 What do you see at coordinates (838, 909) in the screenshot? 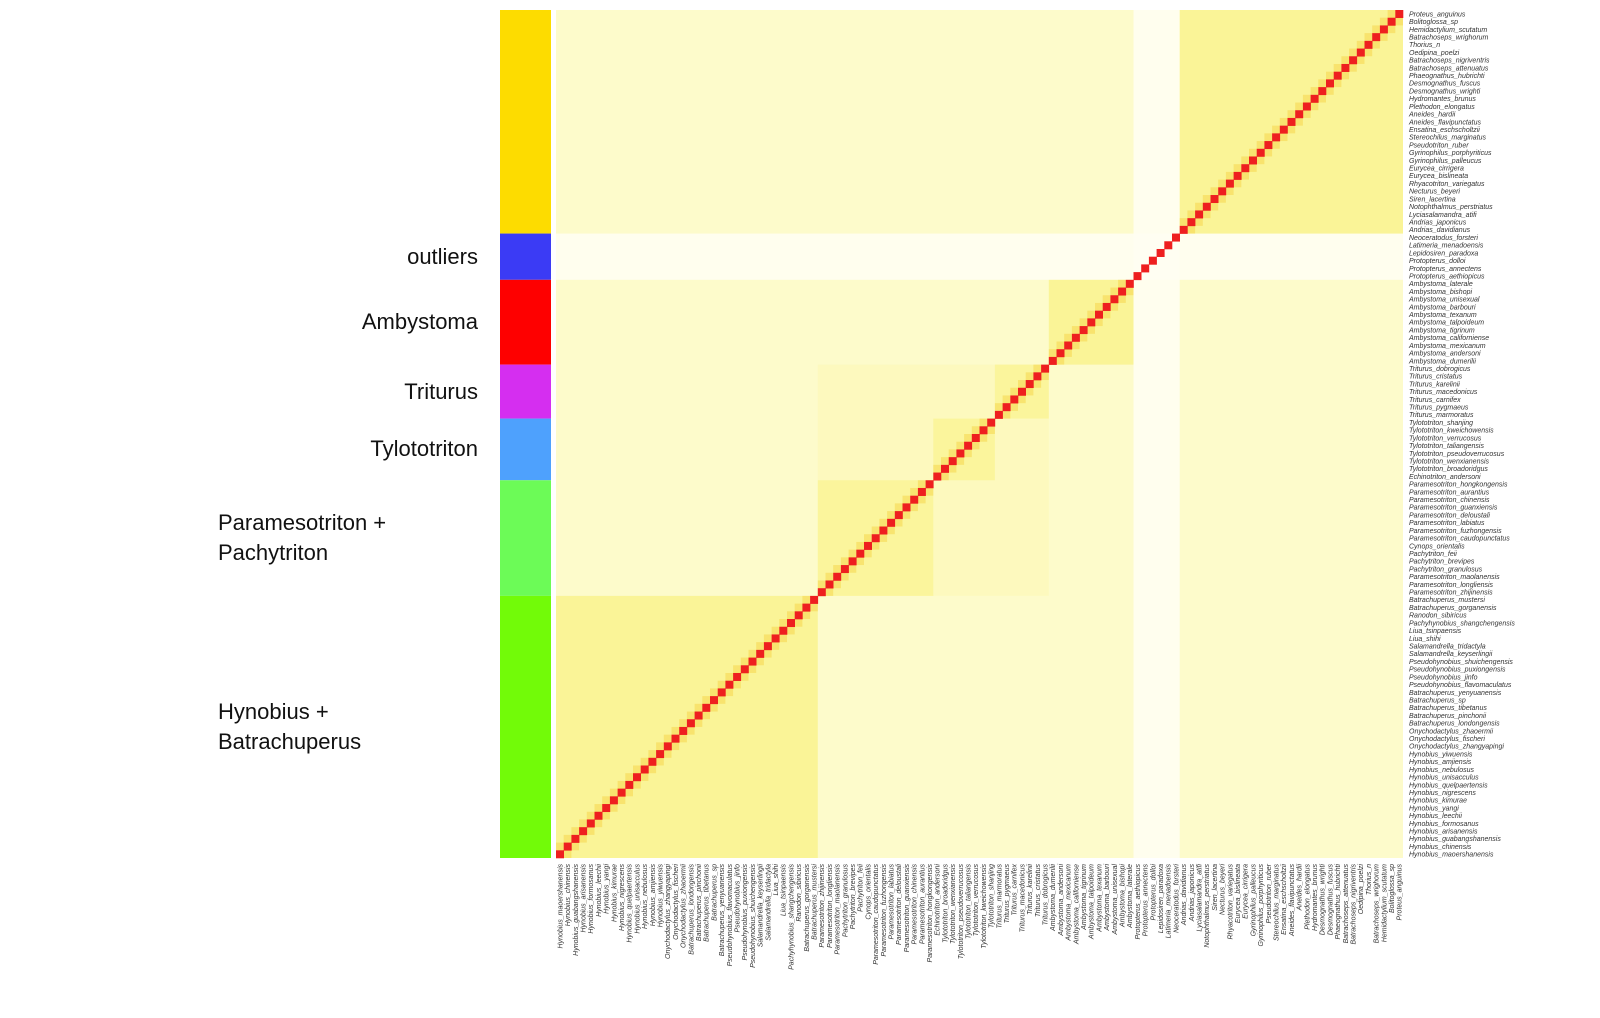
I see `column-label: Paramesotriton_maolanensis` at bounding box center [838, 909].